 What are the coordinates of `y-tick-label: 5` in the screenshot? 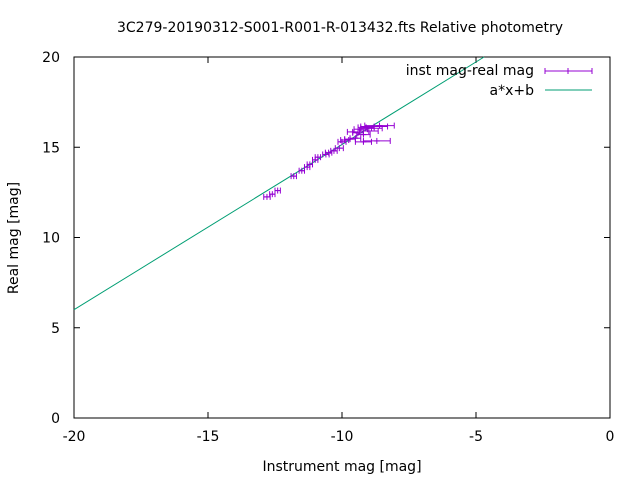 It's located at (55, 329).